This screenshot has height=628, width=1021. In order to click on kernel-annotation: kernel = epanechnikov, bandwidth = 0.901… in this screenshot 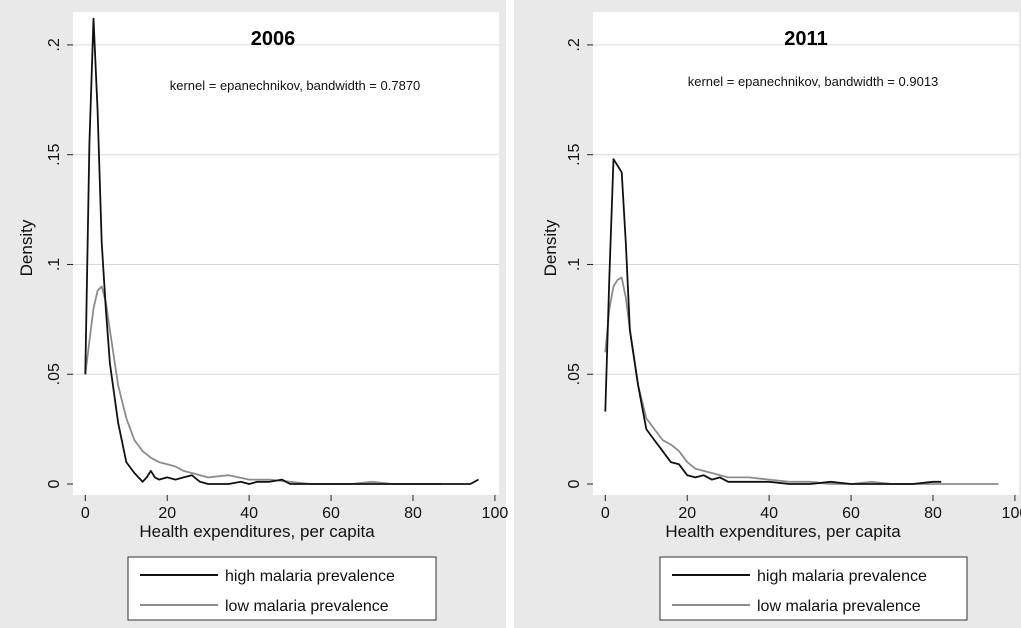, I will do `click(813, 81)`.